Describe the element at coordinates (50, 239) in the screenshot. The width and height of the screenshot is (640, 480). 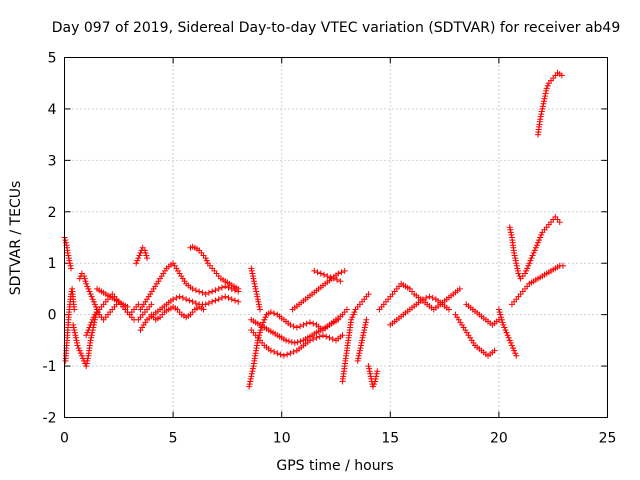
I see `y-tick-labels: -2 -1 0 1 2 3 4 5` at that location.